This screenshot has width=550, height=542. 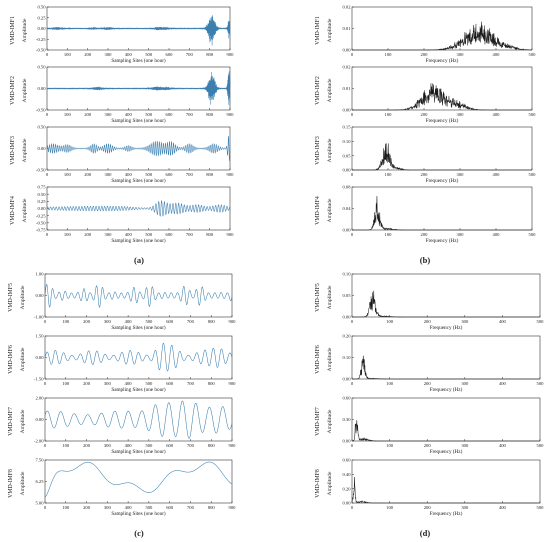 What do you see at coordinates (39, 274) in the screenshot?
I see `y-tick-label: 1.00` at bounding box center [39, 274].